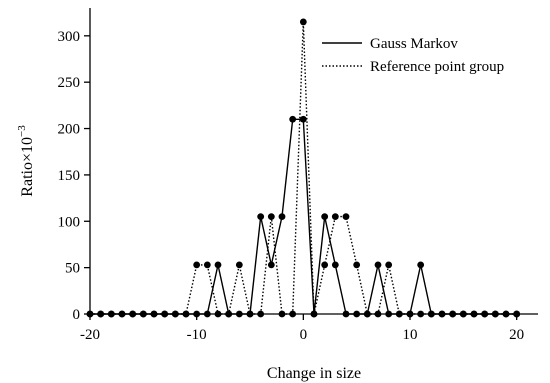  What do you see at coordinates (90, 335) in the screenshot?
I see `x-tick-label: -20` at bounding box center [90, 335].